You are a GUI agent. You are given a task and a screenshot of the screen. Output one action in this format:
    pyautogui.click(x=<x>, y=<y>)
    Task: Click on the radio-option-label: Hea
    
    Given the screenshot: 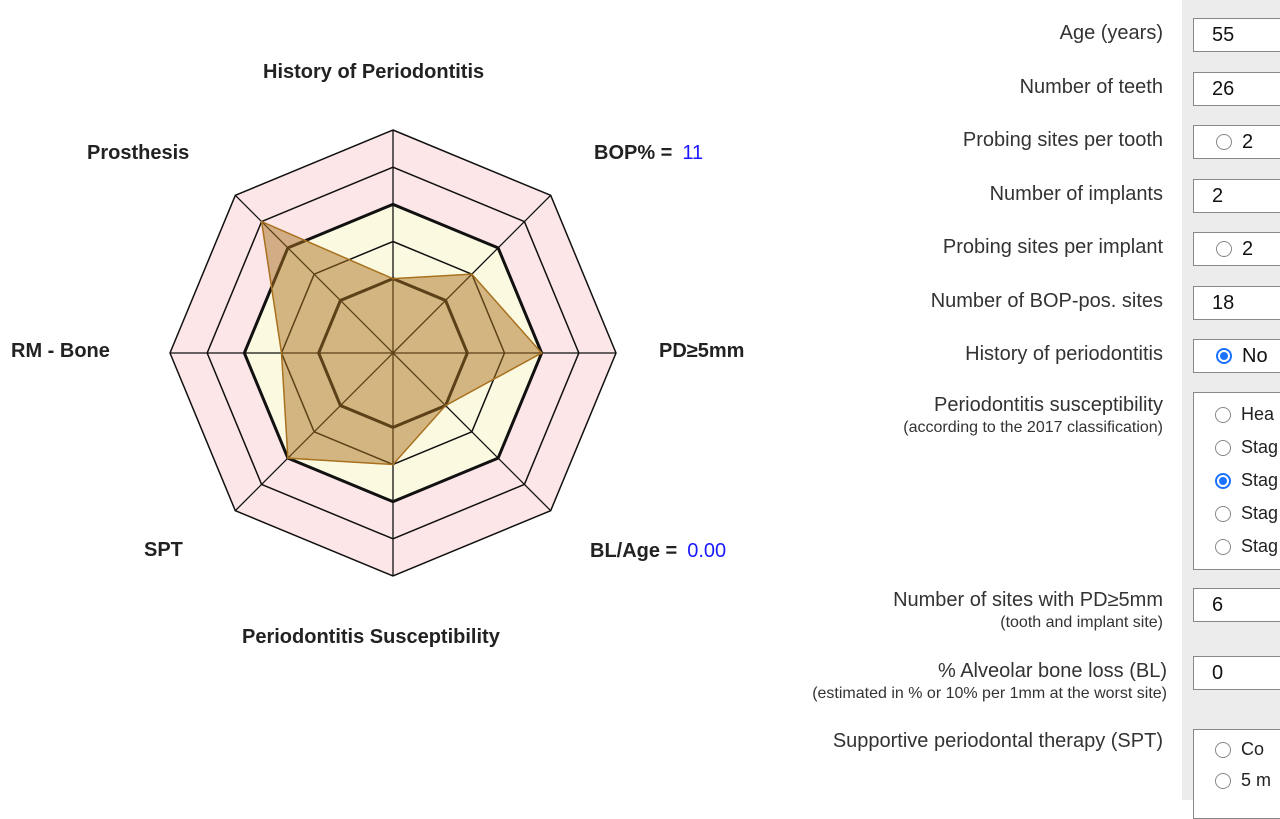 What is the action you would take?
    pyautogui.click(x=1258, y=414)
    